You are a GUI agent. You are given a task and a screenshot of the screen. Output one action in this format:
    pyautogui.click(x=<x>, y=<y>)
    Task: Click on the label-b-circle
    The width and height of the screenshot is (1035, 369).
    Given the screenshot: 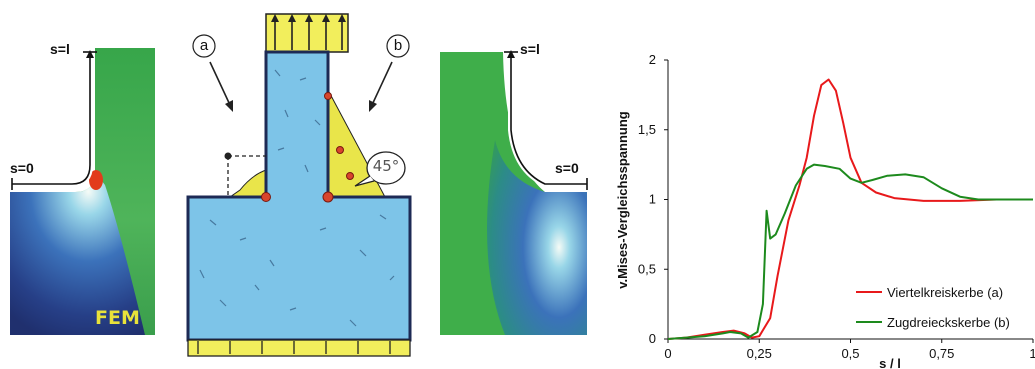 What is the action you would take?
    pyautogui.click(x=398, y=46)
    